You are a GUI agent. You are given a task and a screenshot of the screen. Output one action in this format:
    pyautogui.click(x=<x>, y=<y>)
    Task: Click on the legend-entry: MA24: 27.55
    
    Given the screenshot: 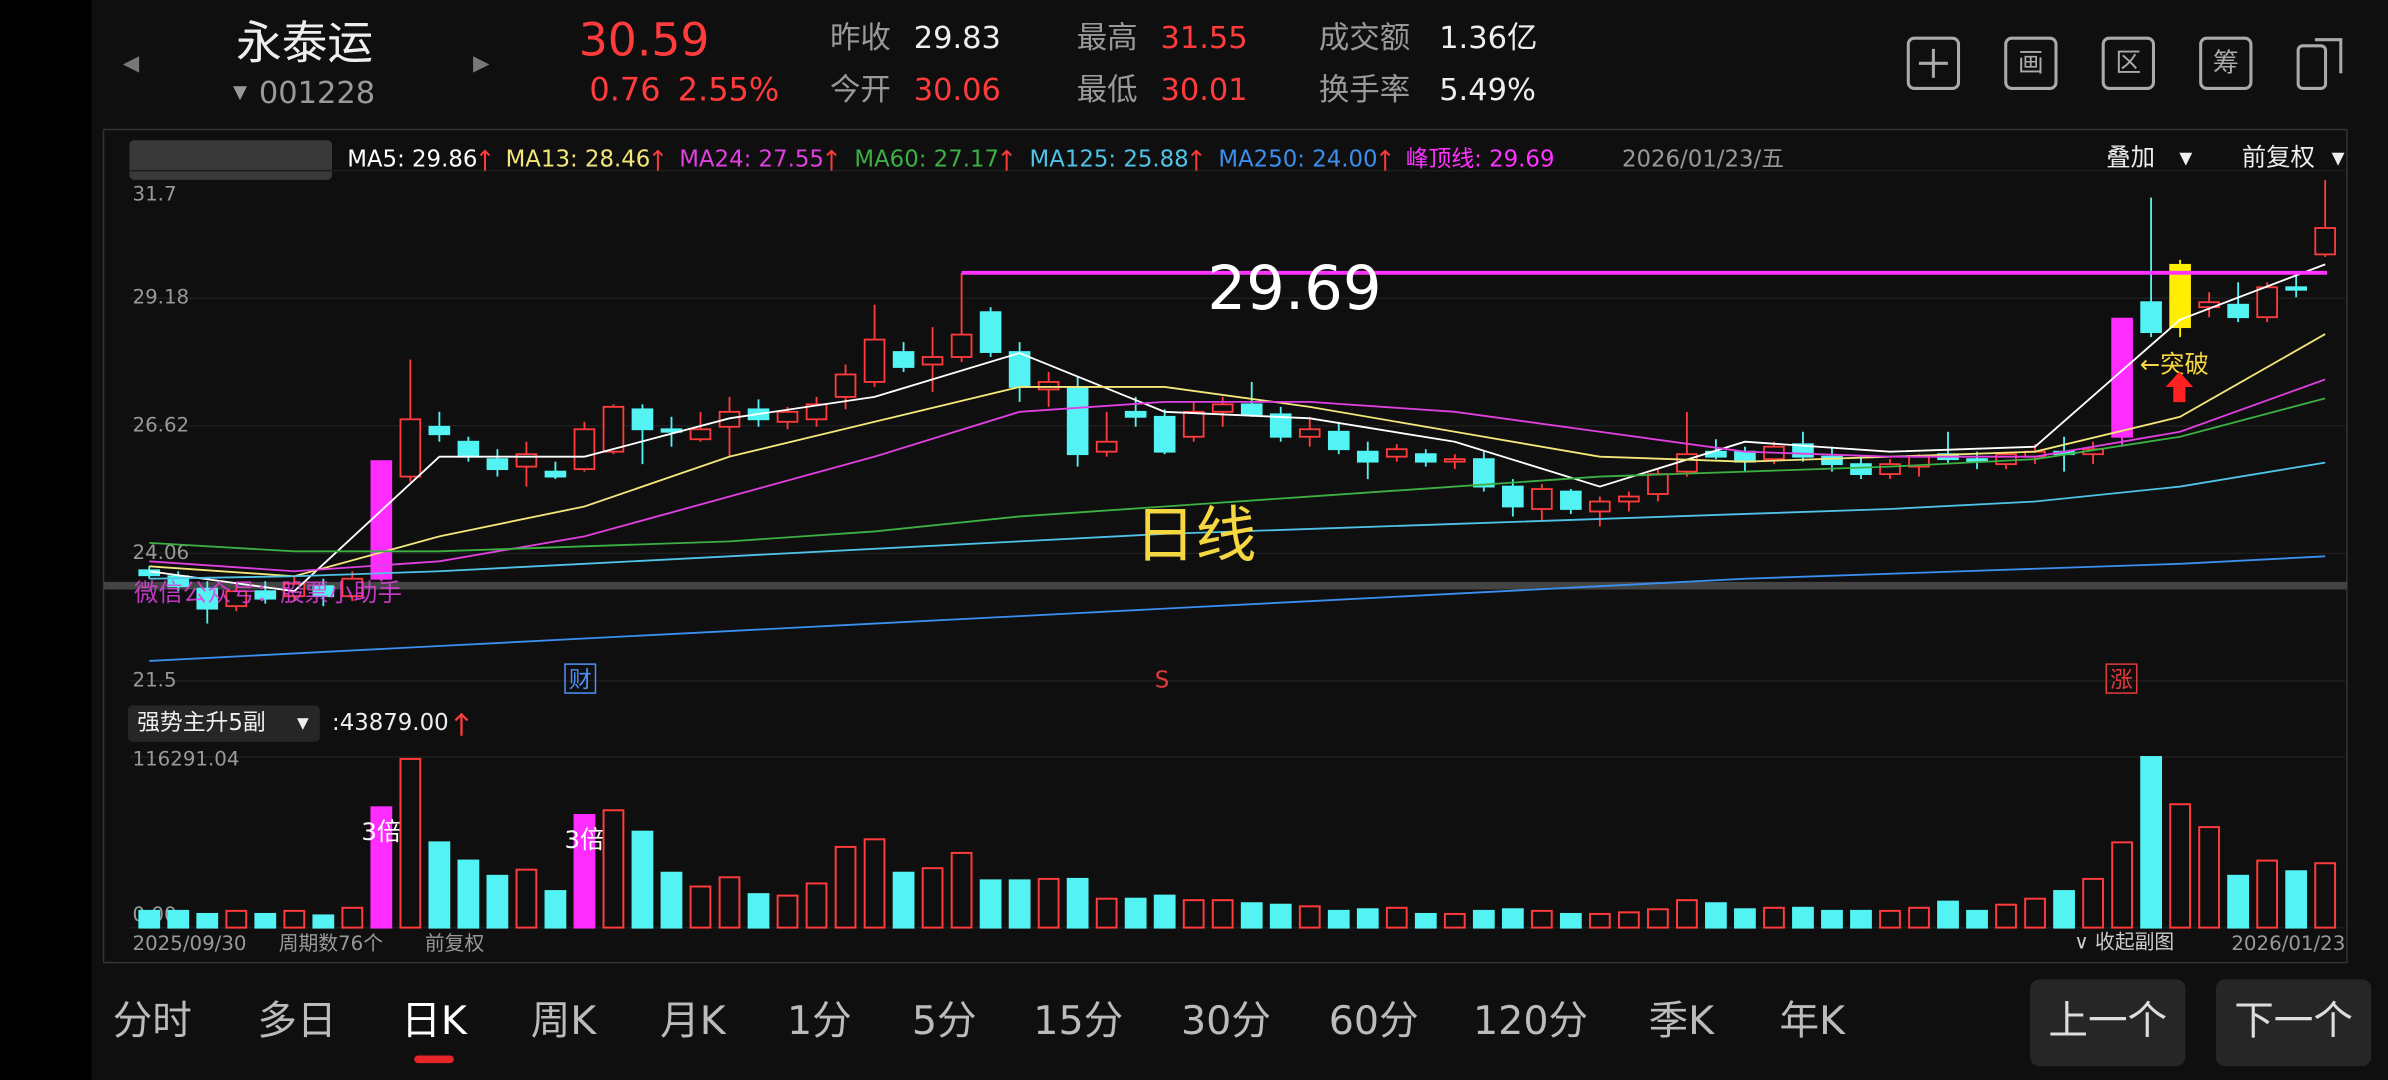 What is the action you would take?
    pyautogui.click(x=751, y=160)
    